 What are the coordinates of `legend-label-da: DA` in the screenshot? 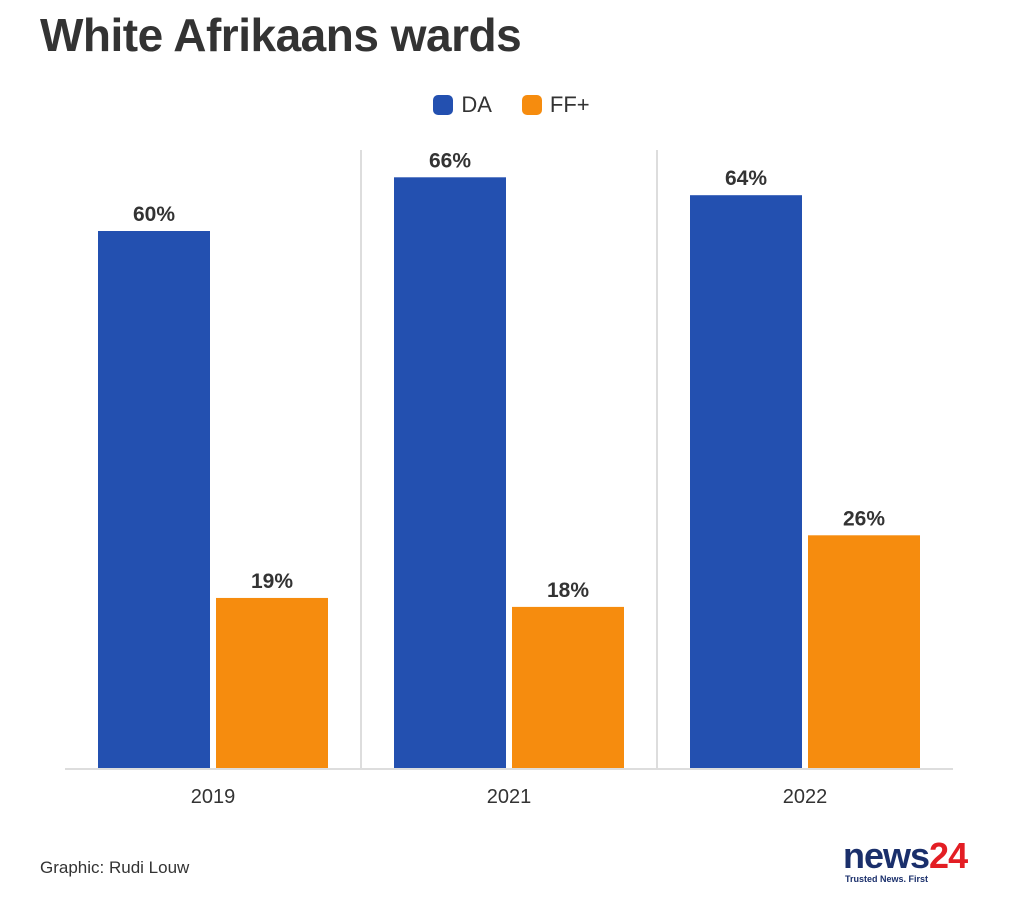 It's located at (476, 104).